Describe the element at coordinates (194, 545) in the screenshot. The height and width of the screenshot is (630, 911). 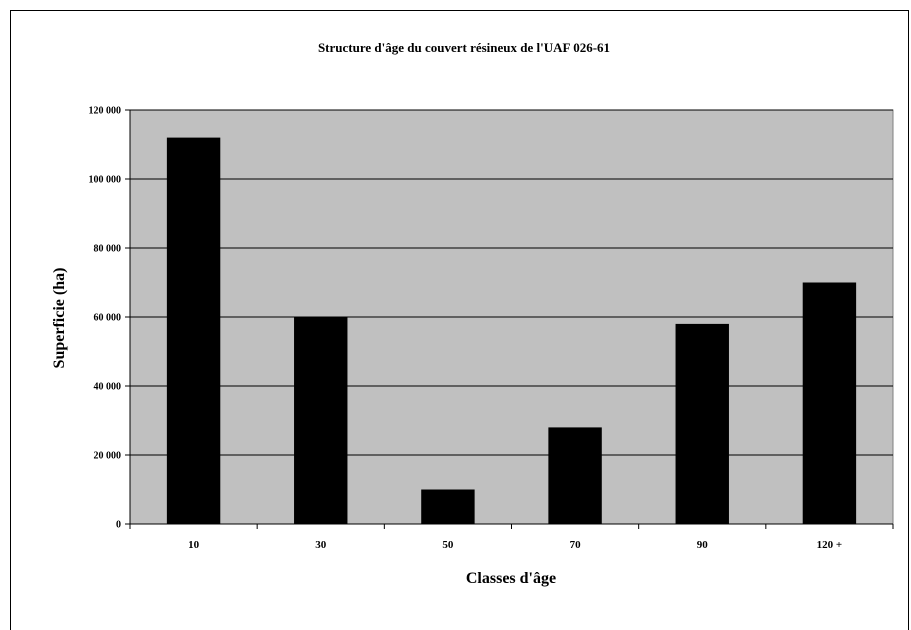
I see `x-tick-label: 10` at that location.